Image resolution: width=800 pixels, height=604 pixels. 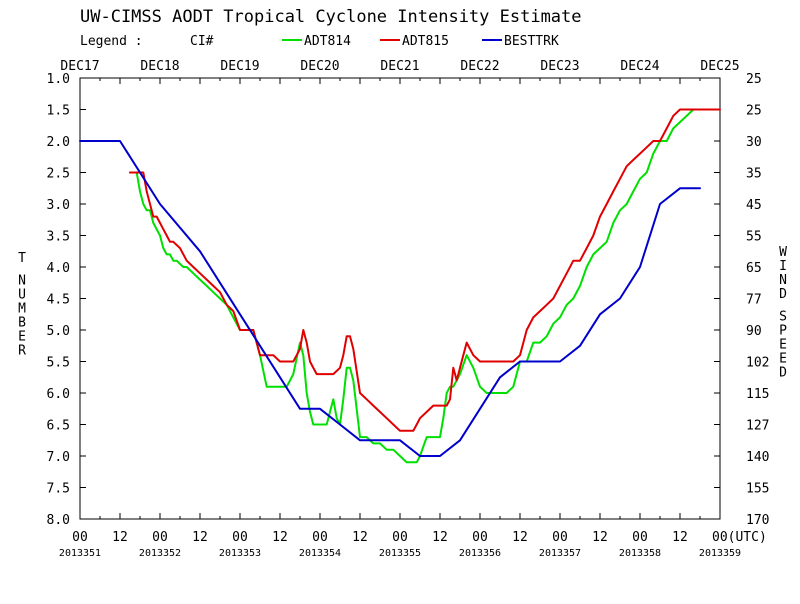 I want to click on legend-label-adt815: ADT815, so click(x=425, y=41).